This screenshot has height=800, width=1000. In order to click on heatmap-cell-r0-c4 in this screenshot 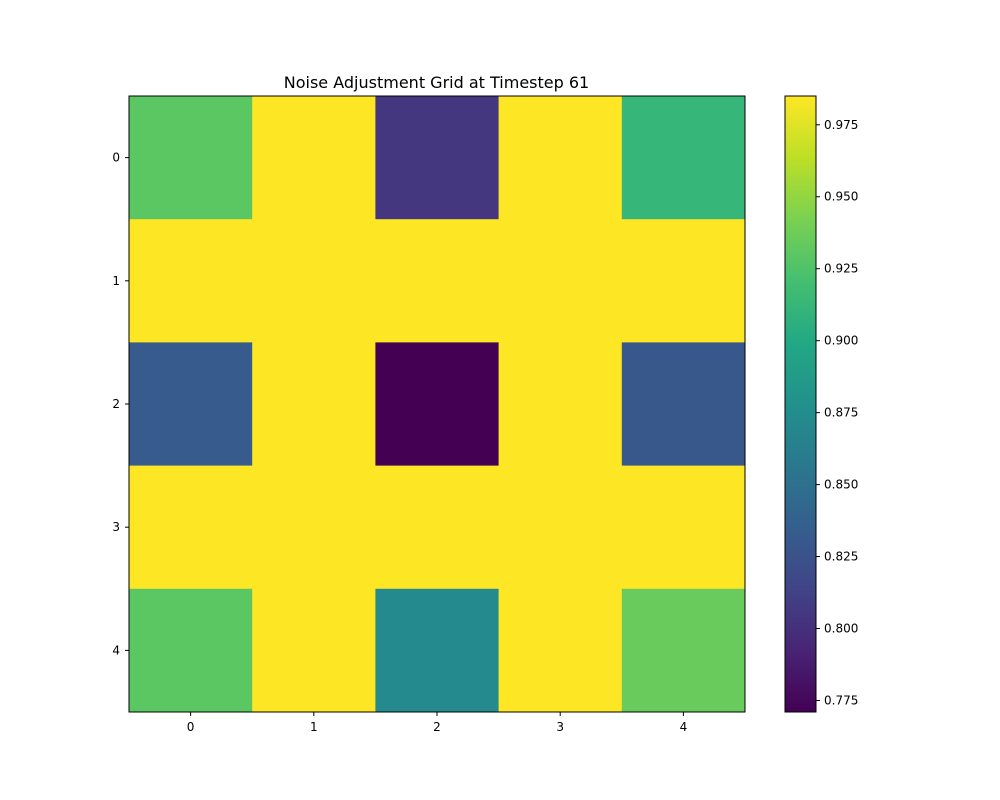, I will do `click(683, 158)`.